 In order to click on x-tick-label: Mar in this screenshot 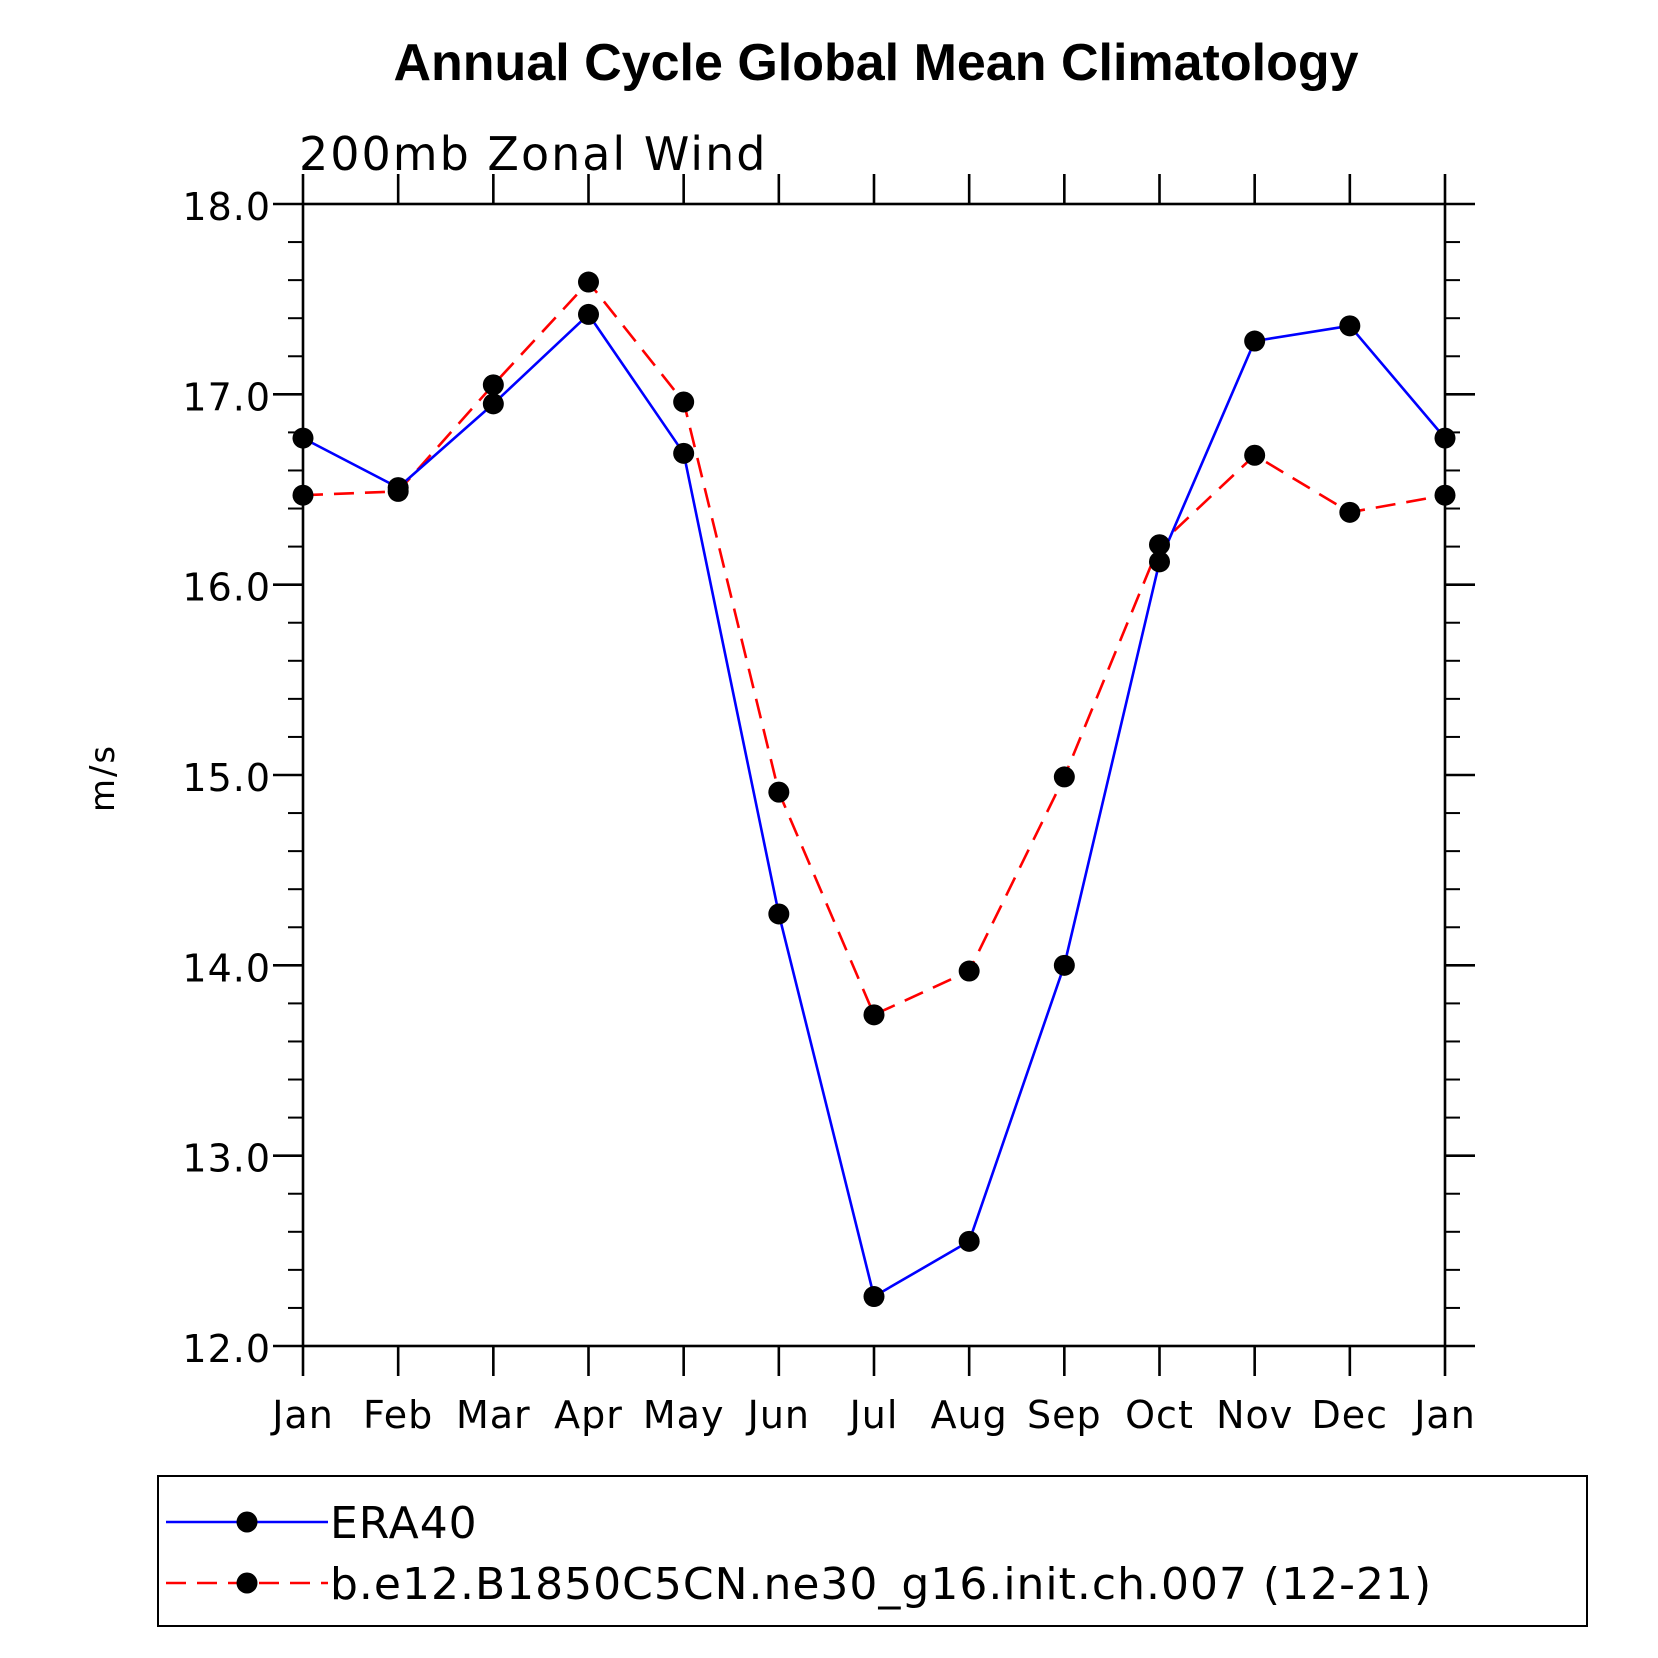, I will do `click(493, 1415)`.